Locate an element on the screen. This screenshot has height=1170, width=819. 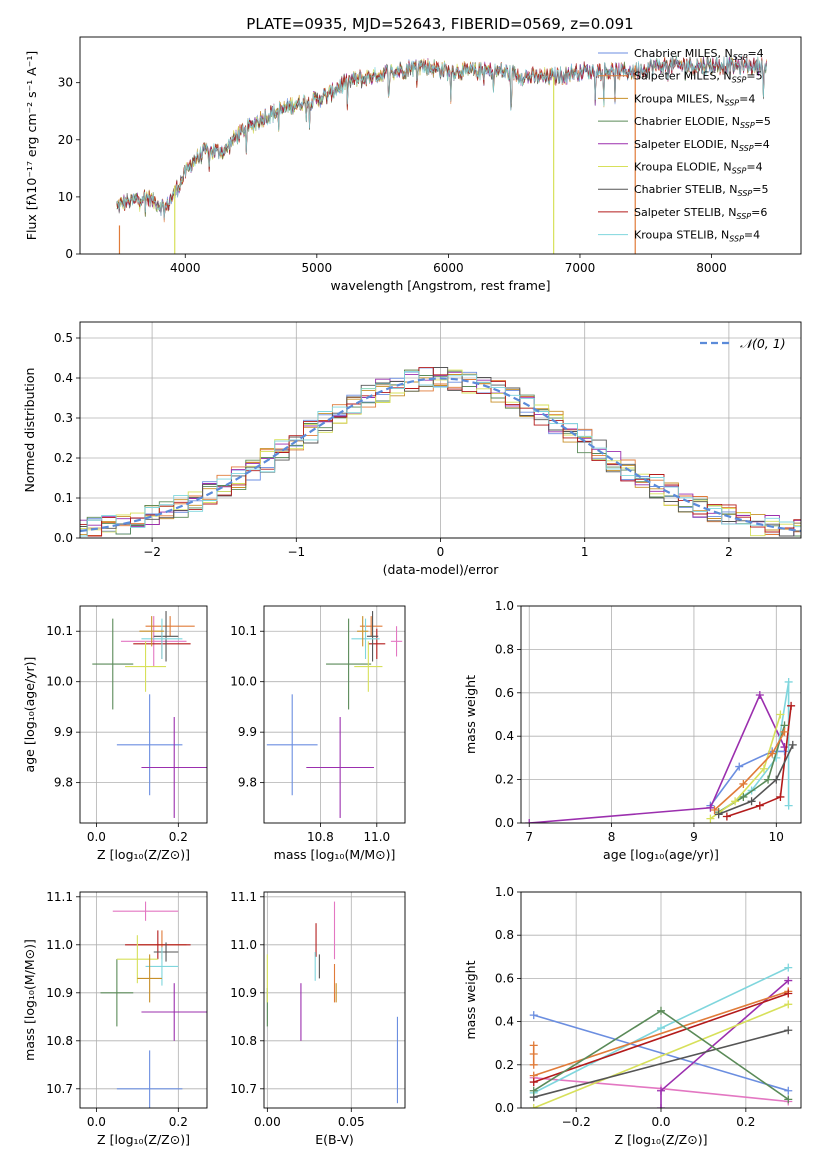
x-tick-label: 0.2 is located at coordinates (745, 1122).